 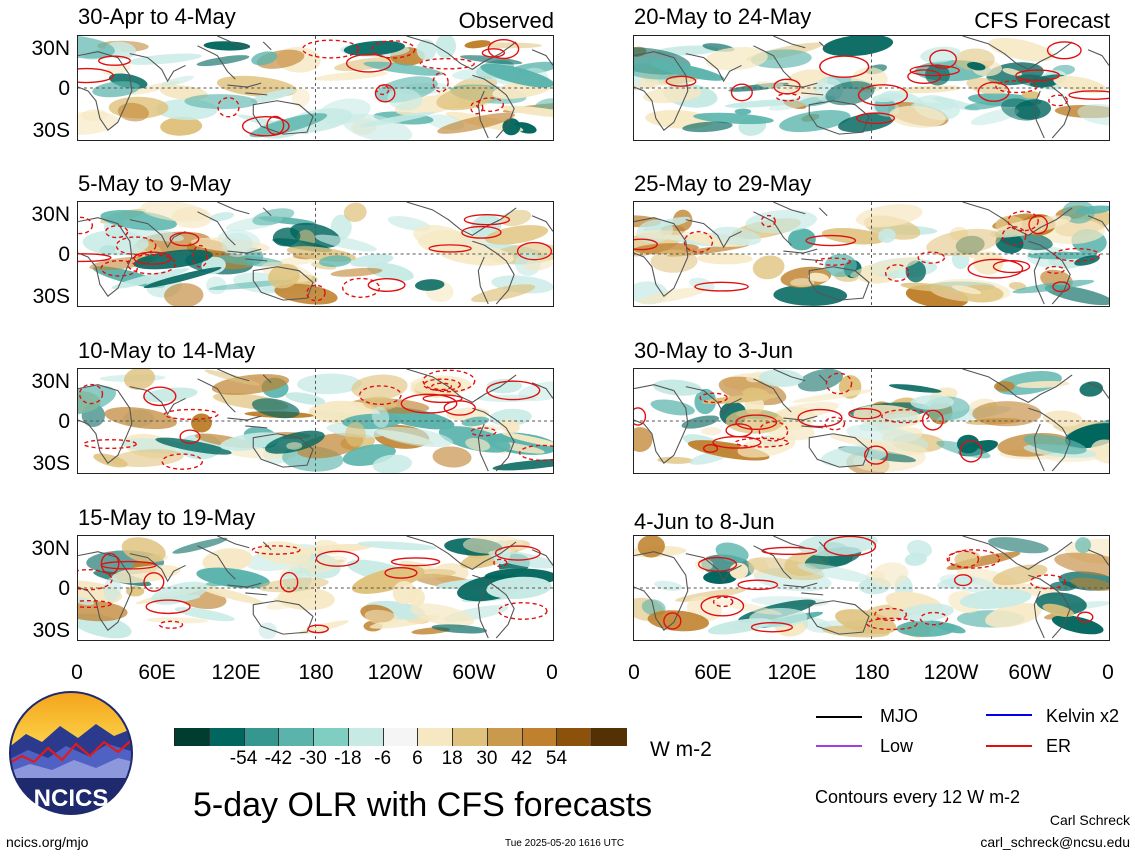 I want to click on colorbar-tick-label: 30, so click(x=487, y=758).